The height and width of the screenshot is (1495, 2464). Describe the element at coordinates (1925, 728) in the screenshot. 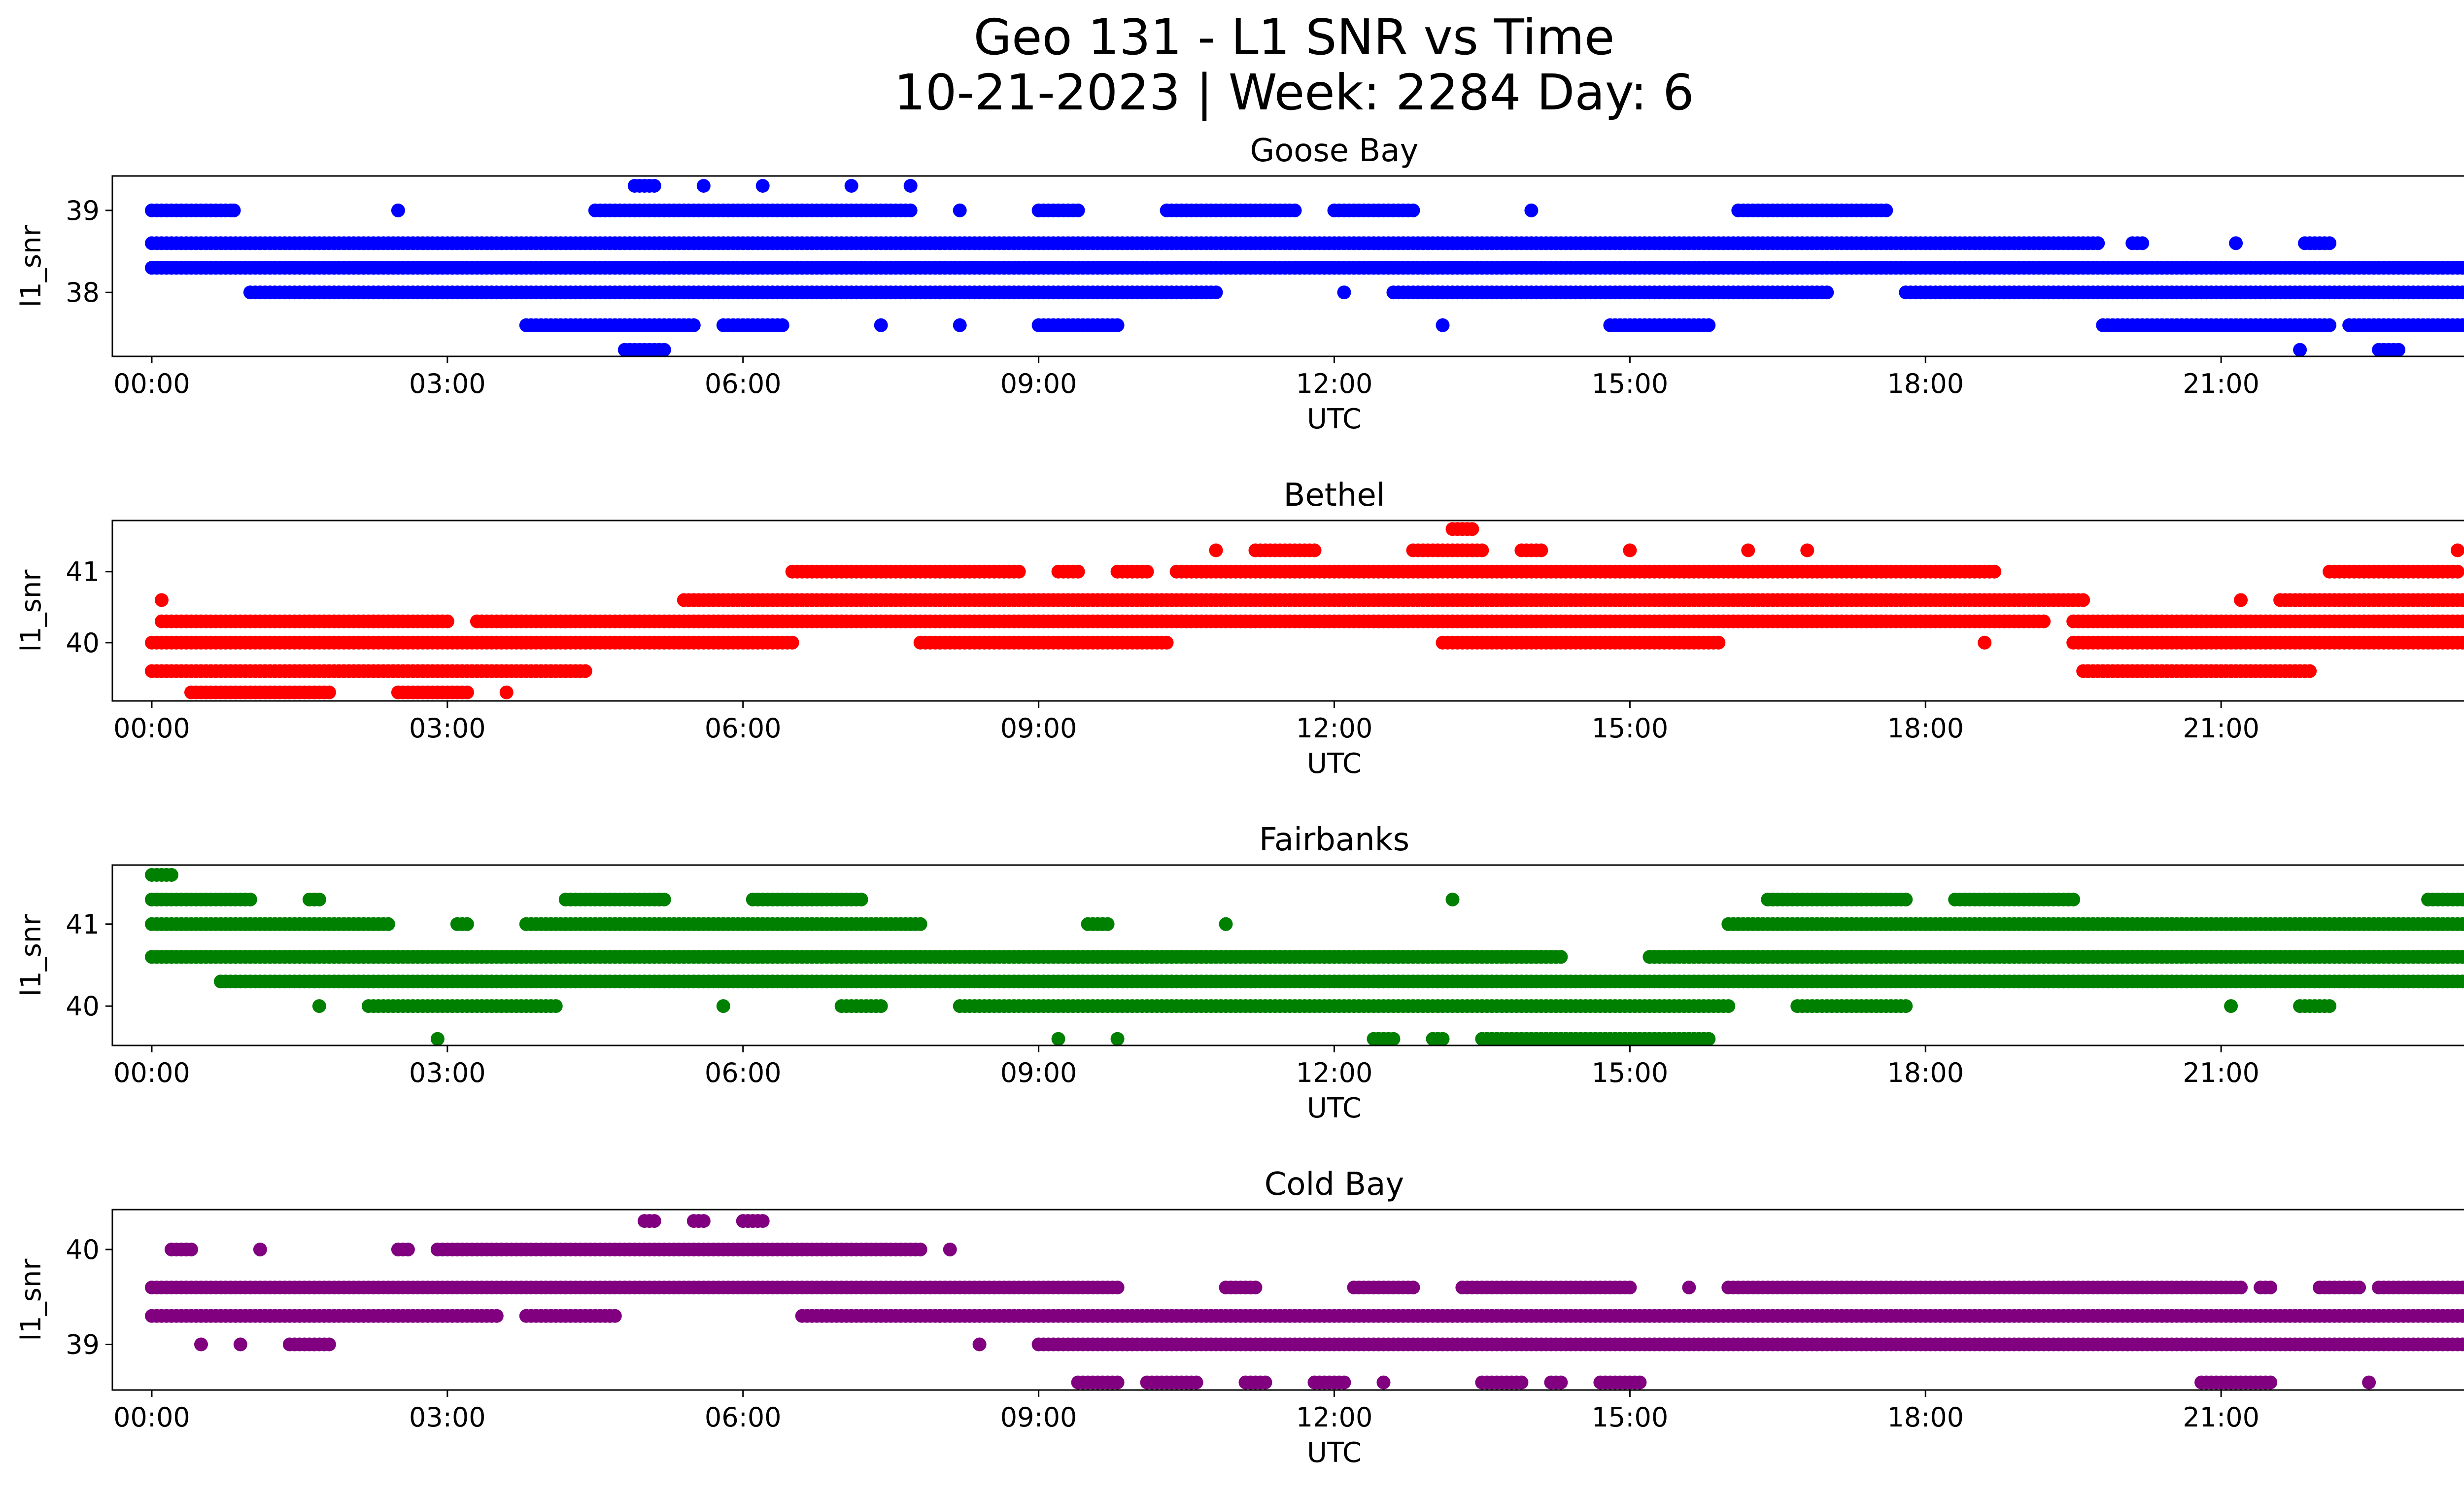

I see `bethel-x-tick-label: 18:00` at that location.